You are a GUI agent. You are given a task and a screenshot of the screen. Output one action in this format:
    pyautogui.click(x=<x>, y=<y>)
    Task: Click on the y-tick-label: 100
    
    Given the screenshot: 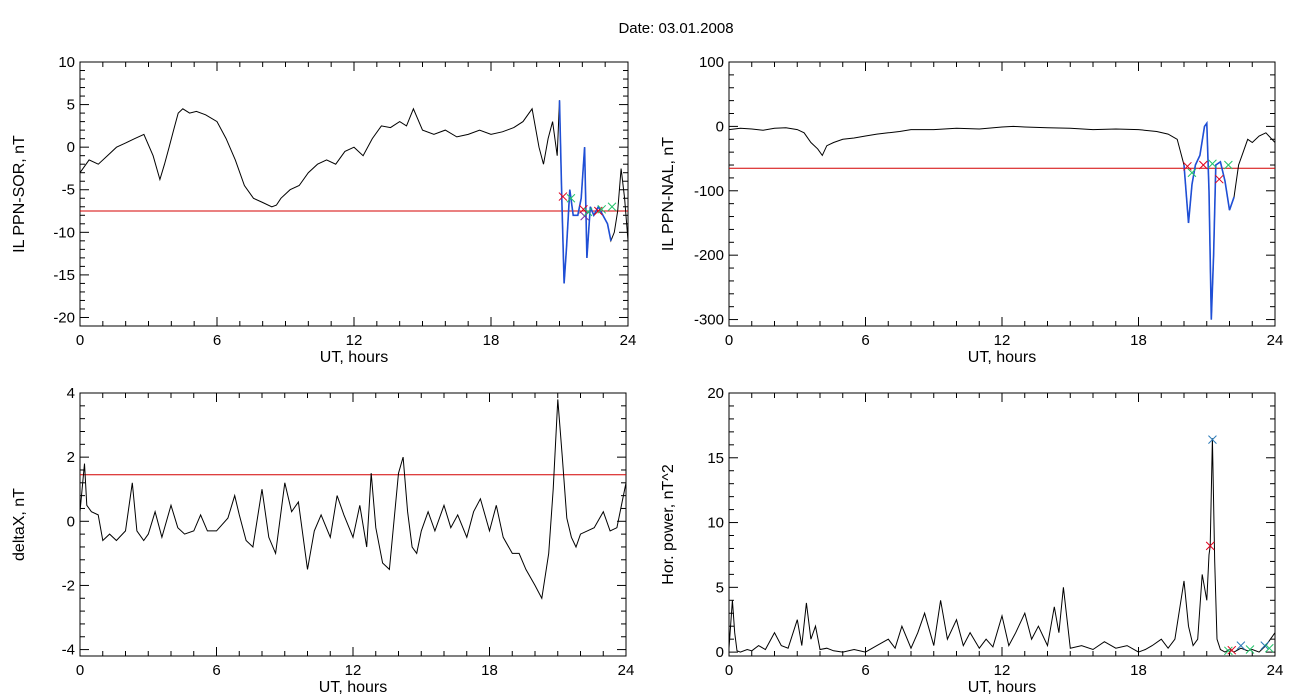 What is the action you would take?
    pyautogui.click(x=711, y=62)
    